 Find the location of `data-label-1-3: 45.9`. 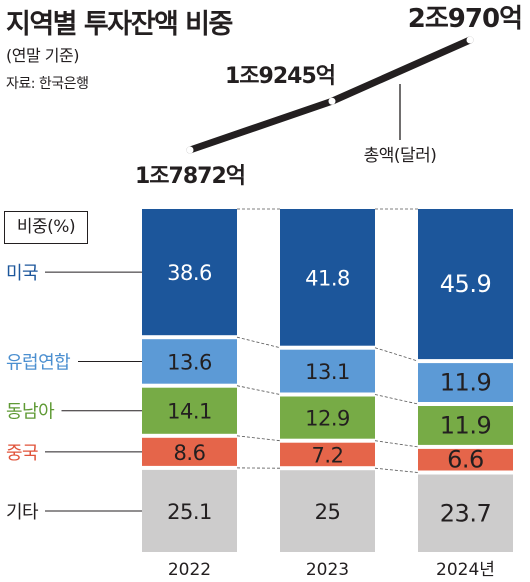

data-label-1-3: 45.9 is located at coordinates (465, 284).